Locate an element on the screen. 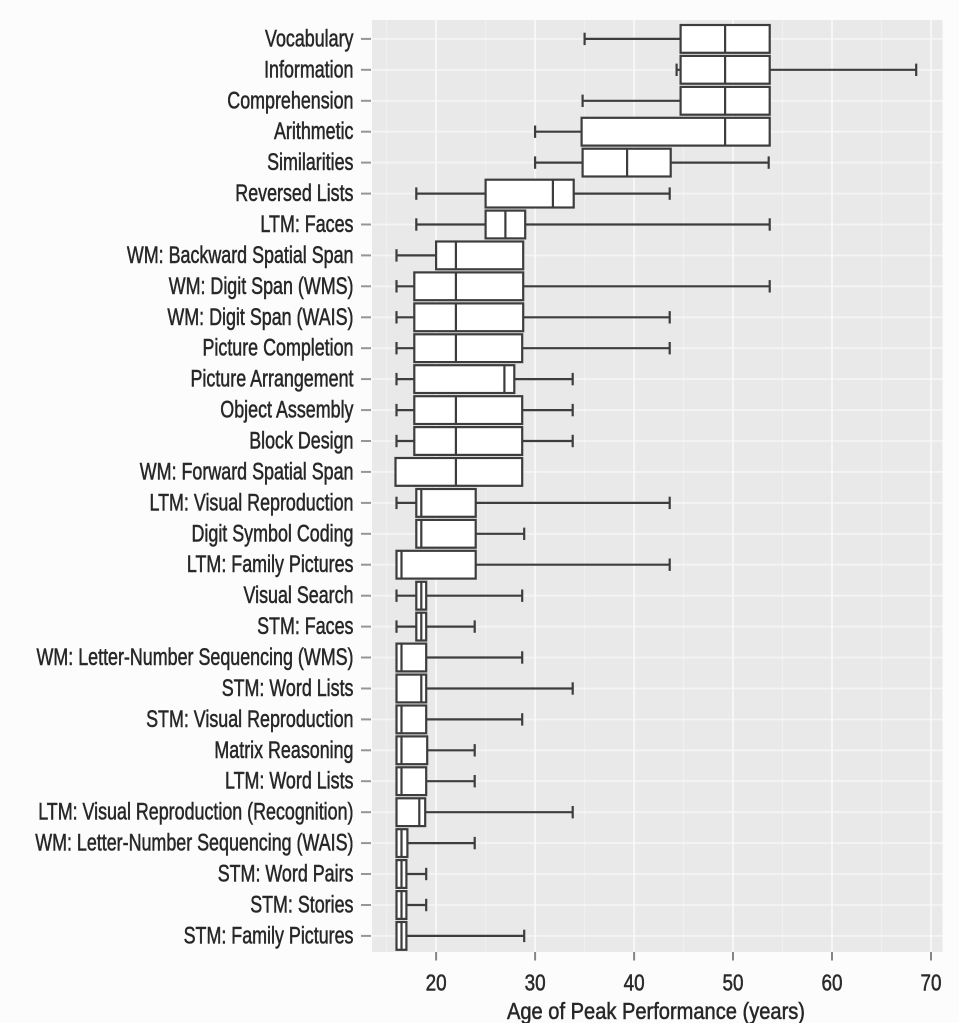  svg-text: 60 is located at coordinates (832, 983).